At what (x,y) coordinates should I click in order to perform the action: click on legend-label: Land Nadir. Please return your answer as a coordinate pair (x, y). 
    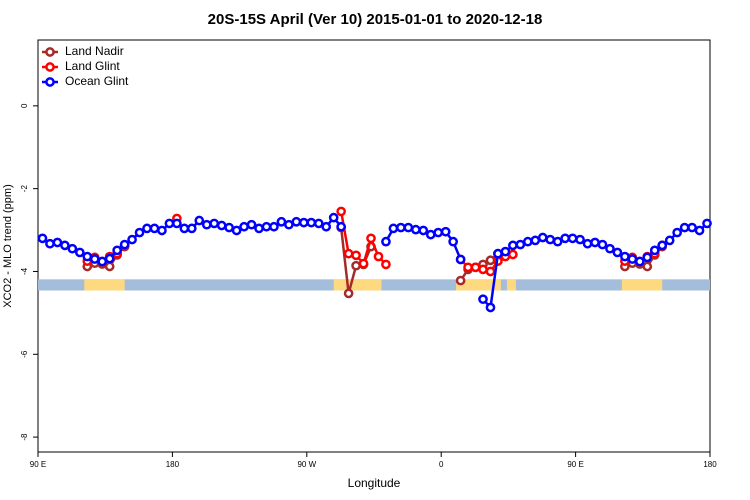
    Looking at the image, I should click on (94, 51).